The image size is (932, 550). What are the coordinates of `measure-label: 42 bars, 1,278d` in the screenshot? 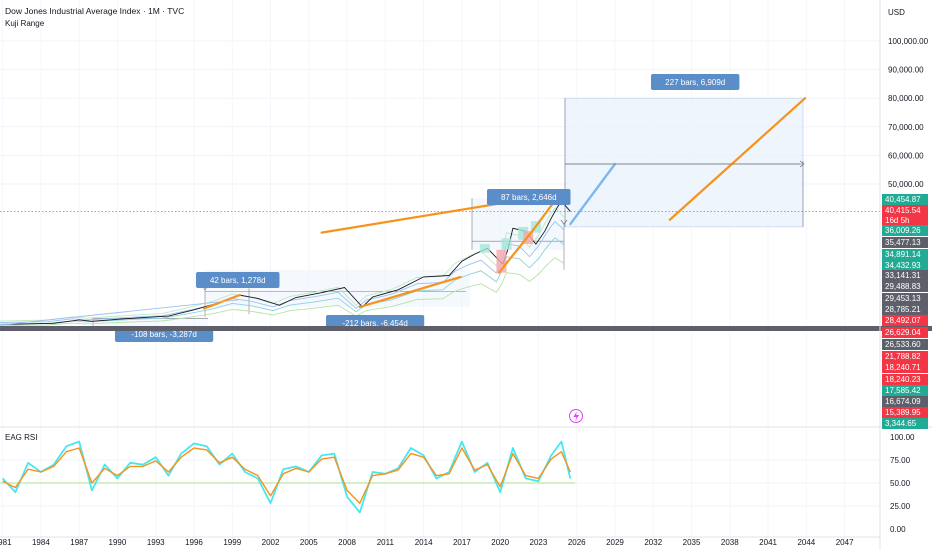 It's located at (238, 280).